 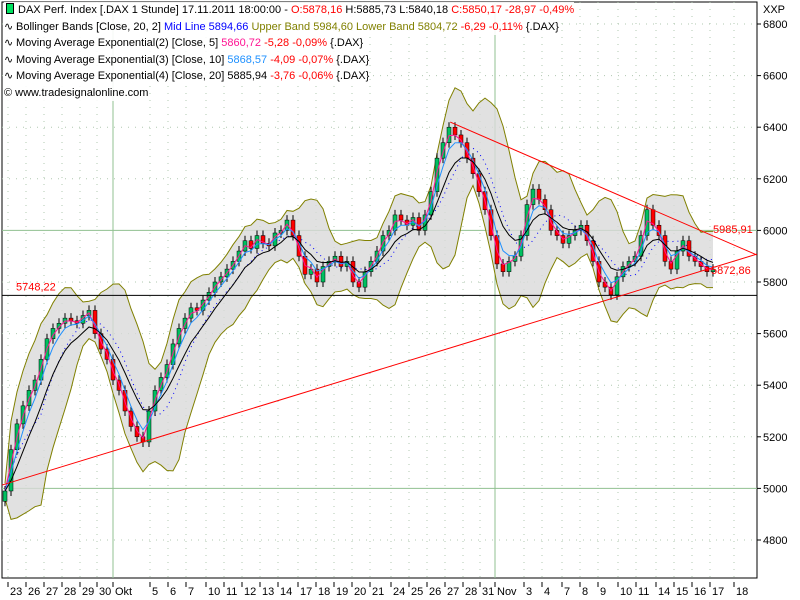 I want to click on ema2-change: -5,28 -0,09%, so click(x=296, y=43).